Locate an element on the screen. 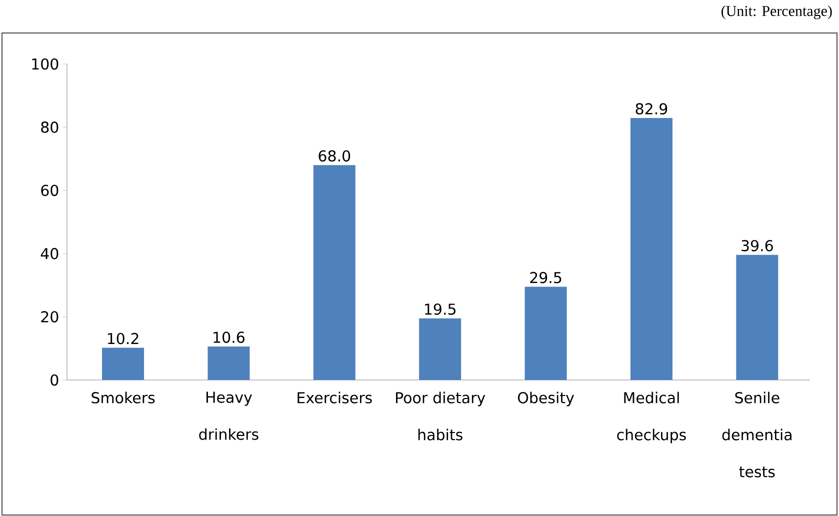  x-tick-label: Obesity is located at coordinates (546, 399).